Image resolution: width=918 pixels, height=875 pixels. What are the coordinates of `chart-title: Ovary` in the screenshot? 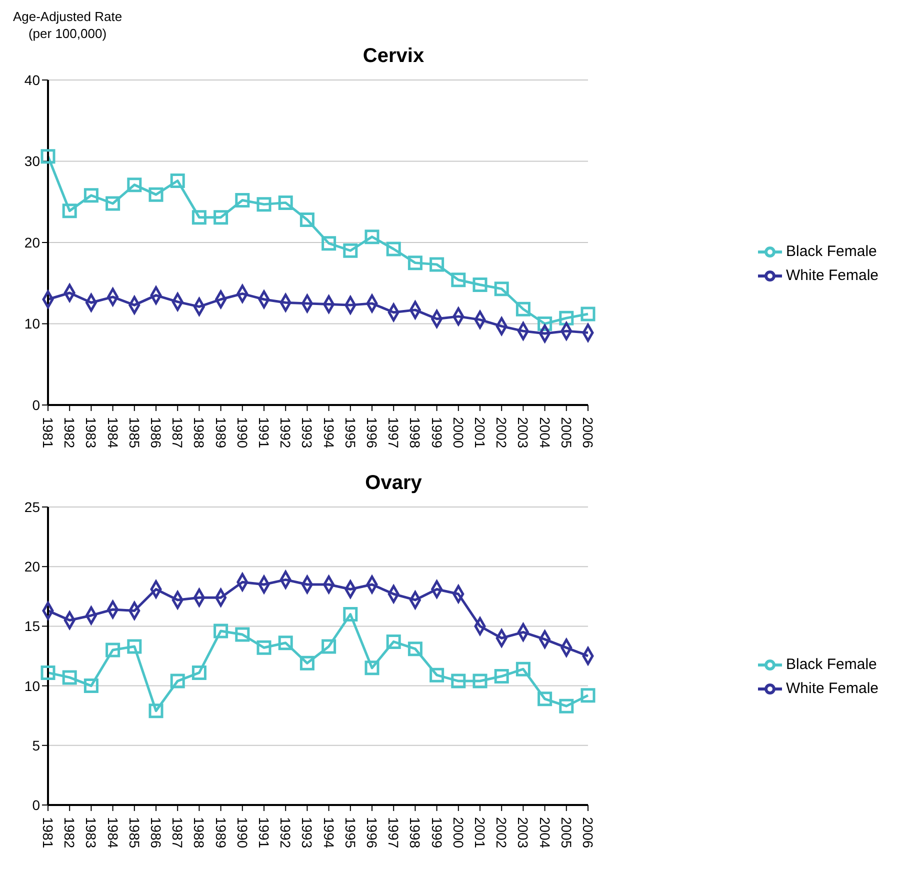 It's located at (393, 483).